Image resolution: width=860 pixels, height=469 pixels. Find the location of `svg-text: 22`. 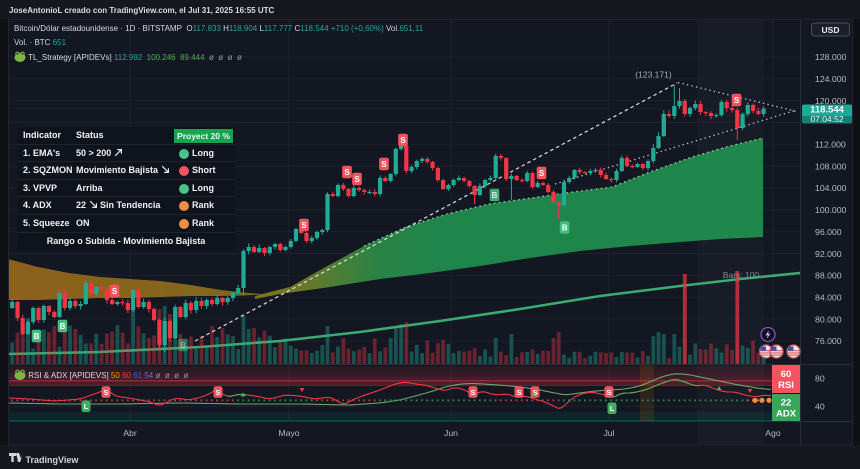

svg-text: 22 is located at coordinates (786, 403).